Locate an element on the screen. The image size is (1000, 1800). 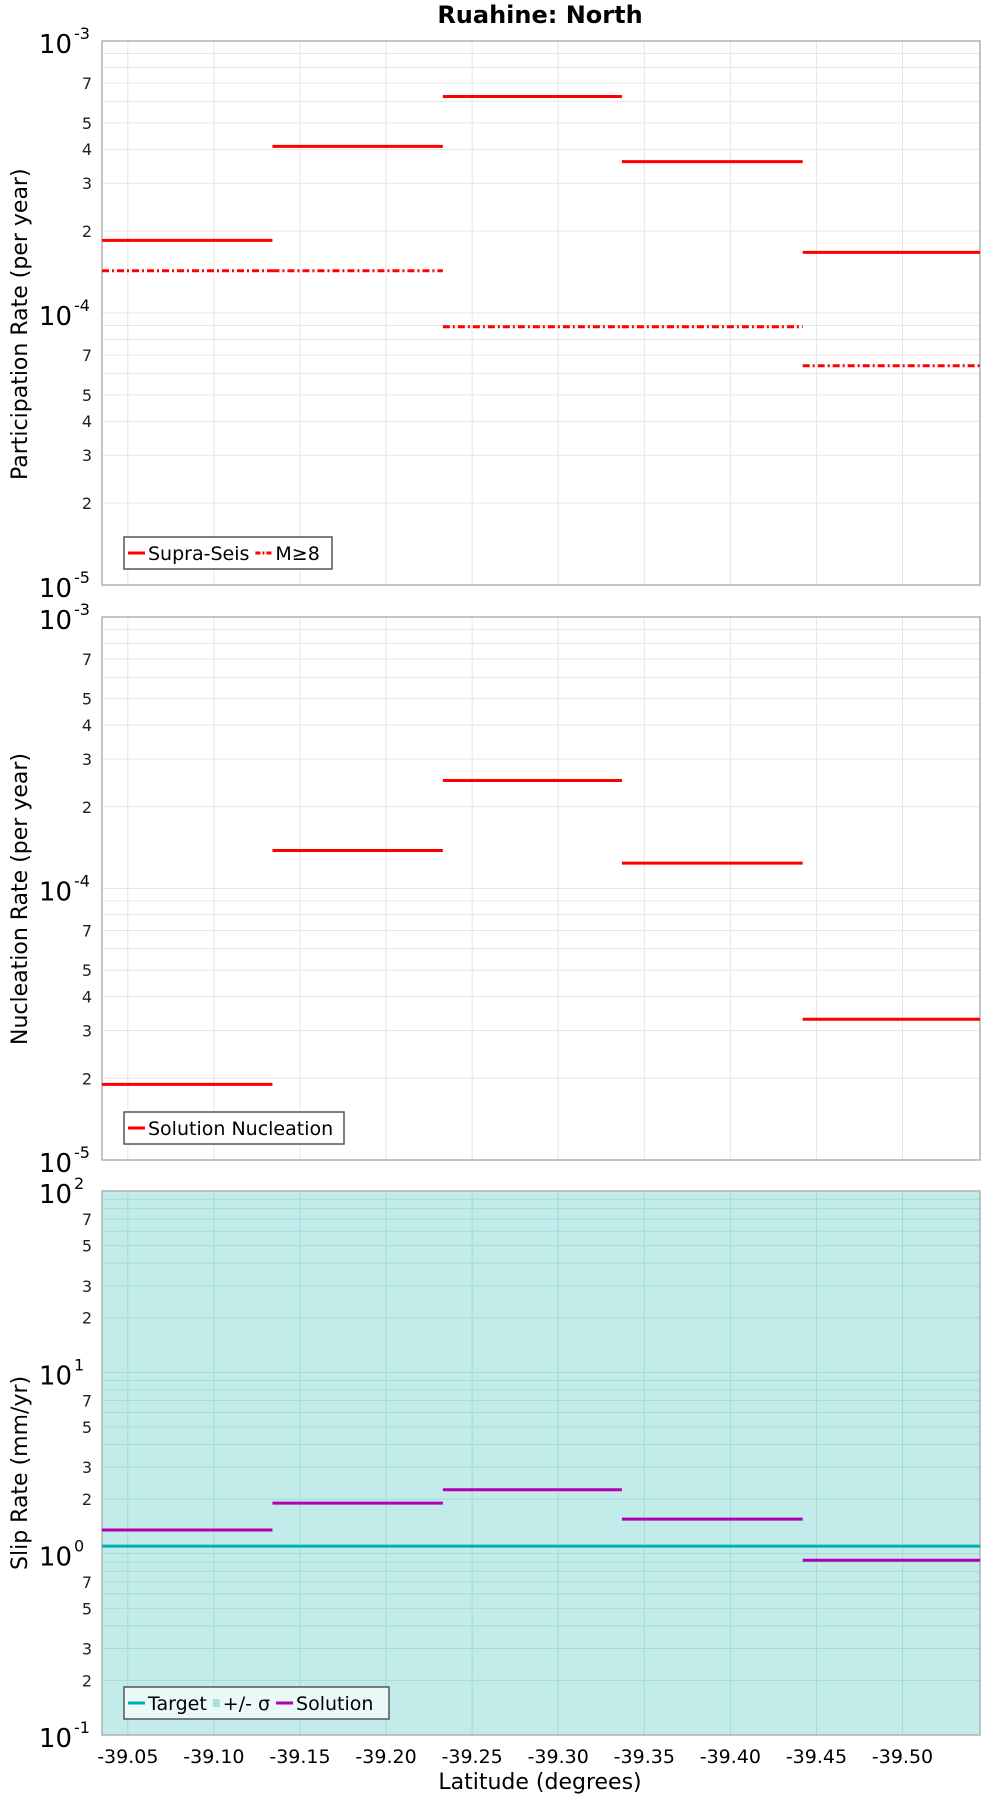
legend-label: Solution is located at coordinates (334, 1704).